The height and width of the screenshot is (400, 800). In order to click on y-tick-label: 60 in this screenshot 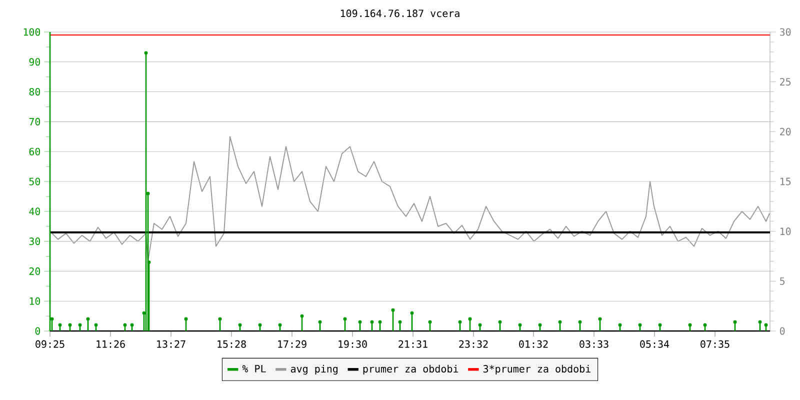, I will do `click(34, 152)`.